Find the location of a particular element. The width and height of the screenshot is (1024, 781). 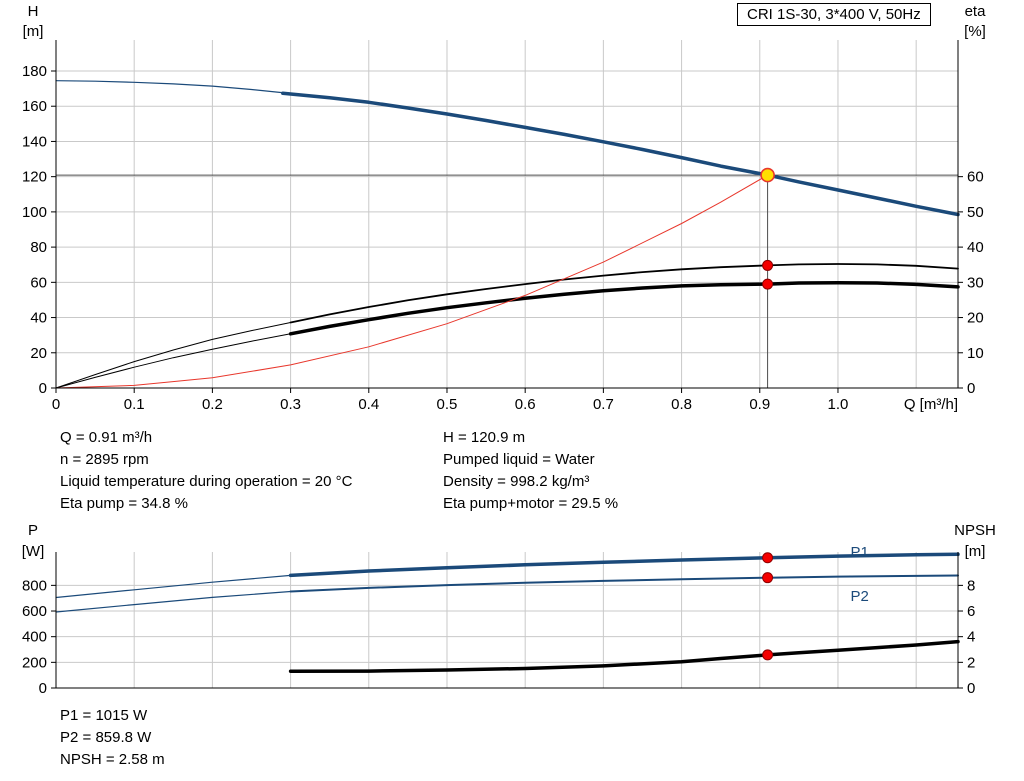

x-axis-tick-label: 0.8 is located at coordinates (681, 404).